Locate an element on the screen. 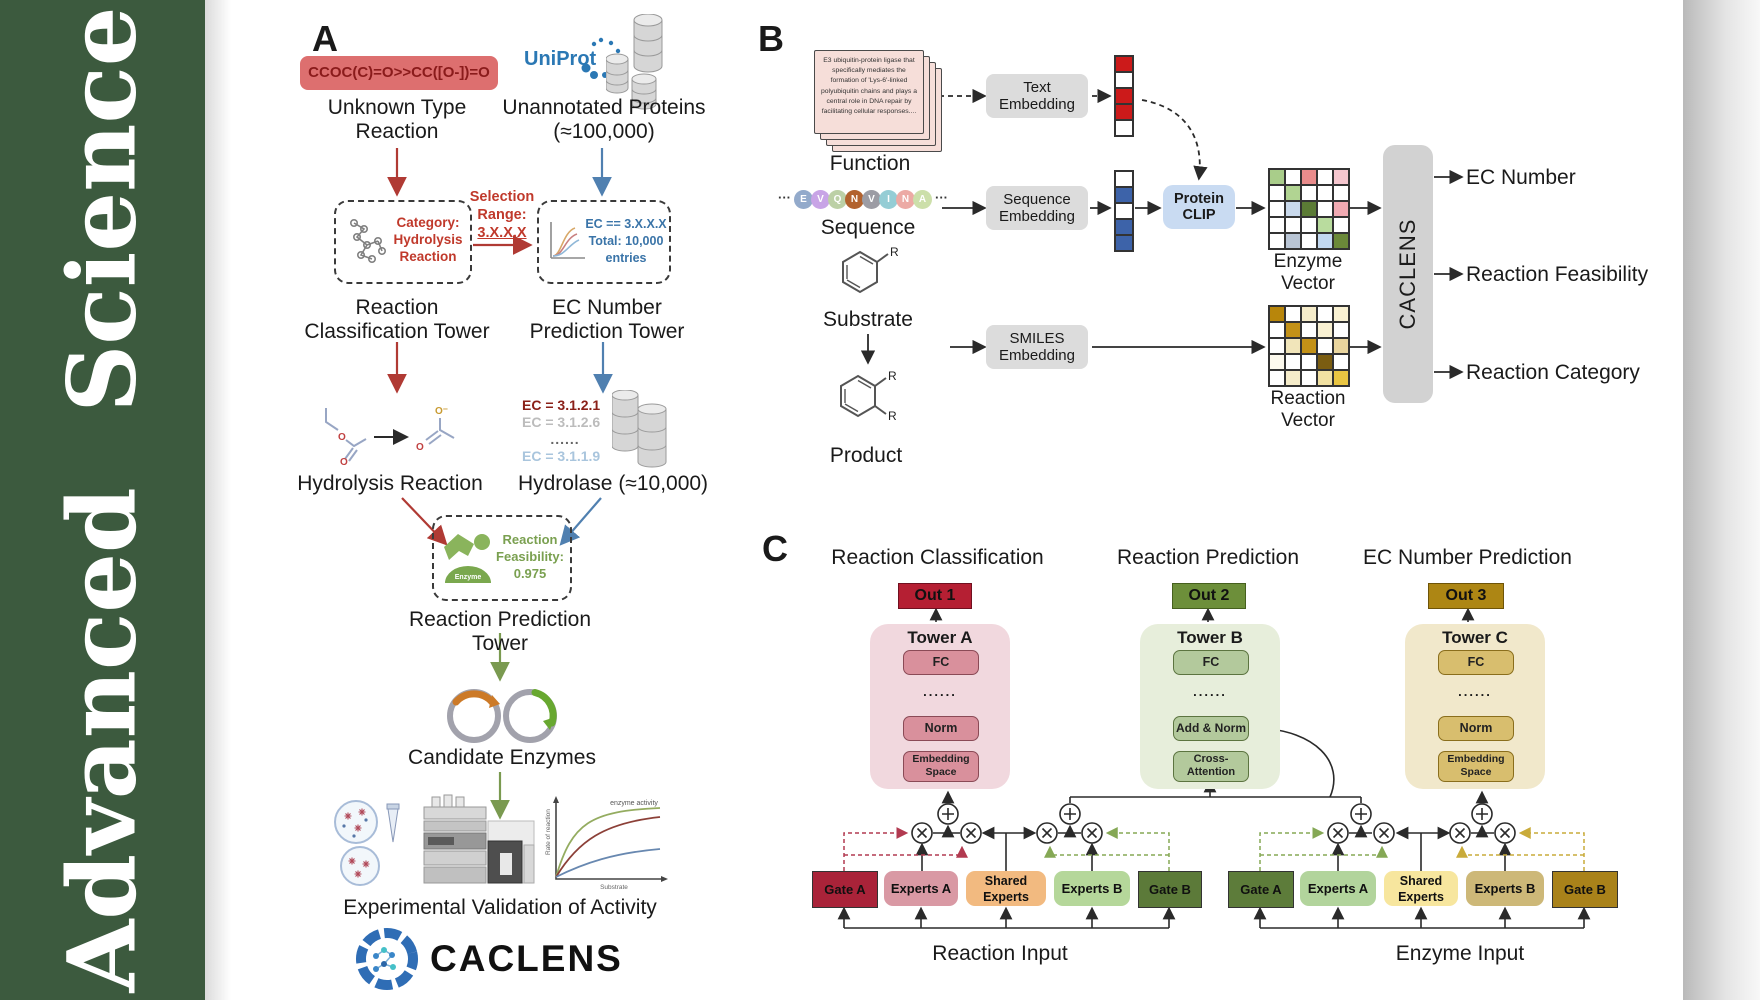 The height and width of the screenshot is (1000, 1760). tower-c-embedding-space: Embedding Space is located at coordinates (1476, 766).